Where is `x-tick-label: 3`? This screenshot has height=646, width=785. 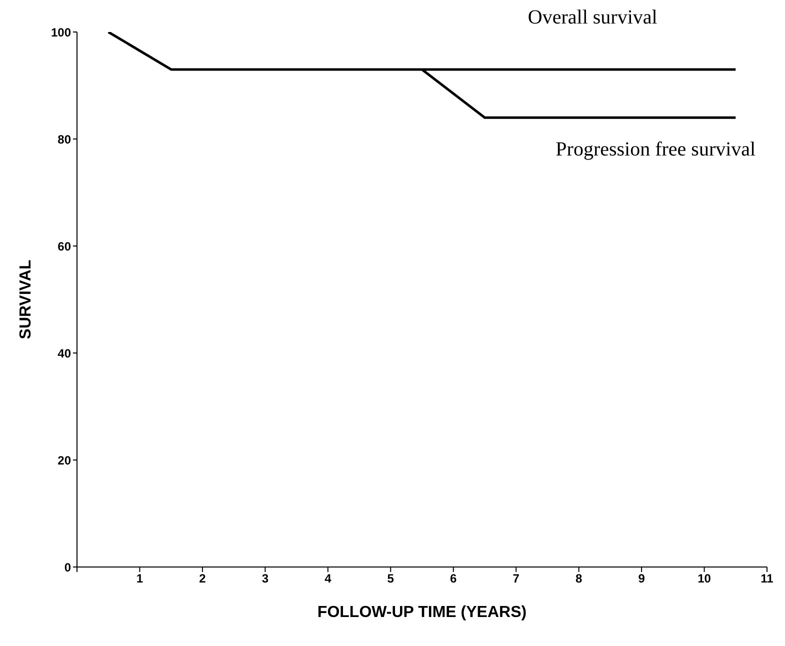
x-tick-label: 3 is located at coordinates (265, 579).